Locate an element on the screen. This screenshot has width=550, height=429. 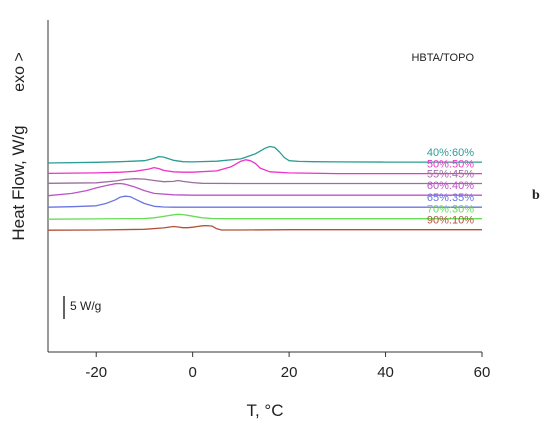
series-label: 60%:40% is located at coordinates (450, 186).